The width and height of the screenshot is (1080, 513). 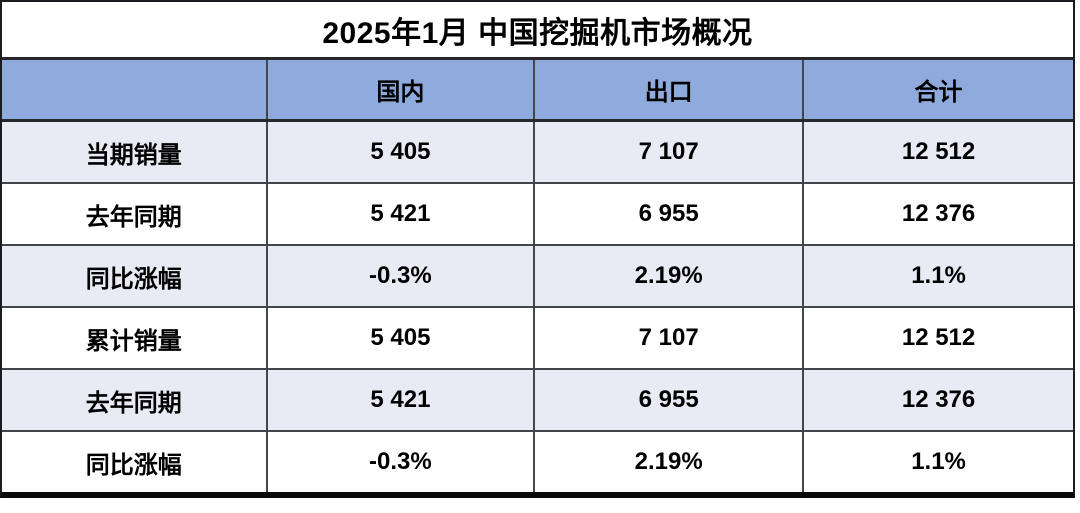 I want to click on header-cell-domestic: 国内, so click(x=400, y=90).